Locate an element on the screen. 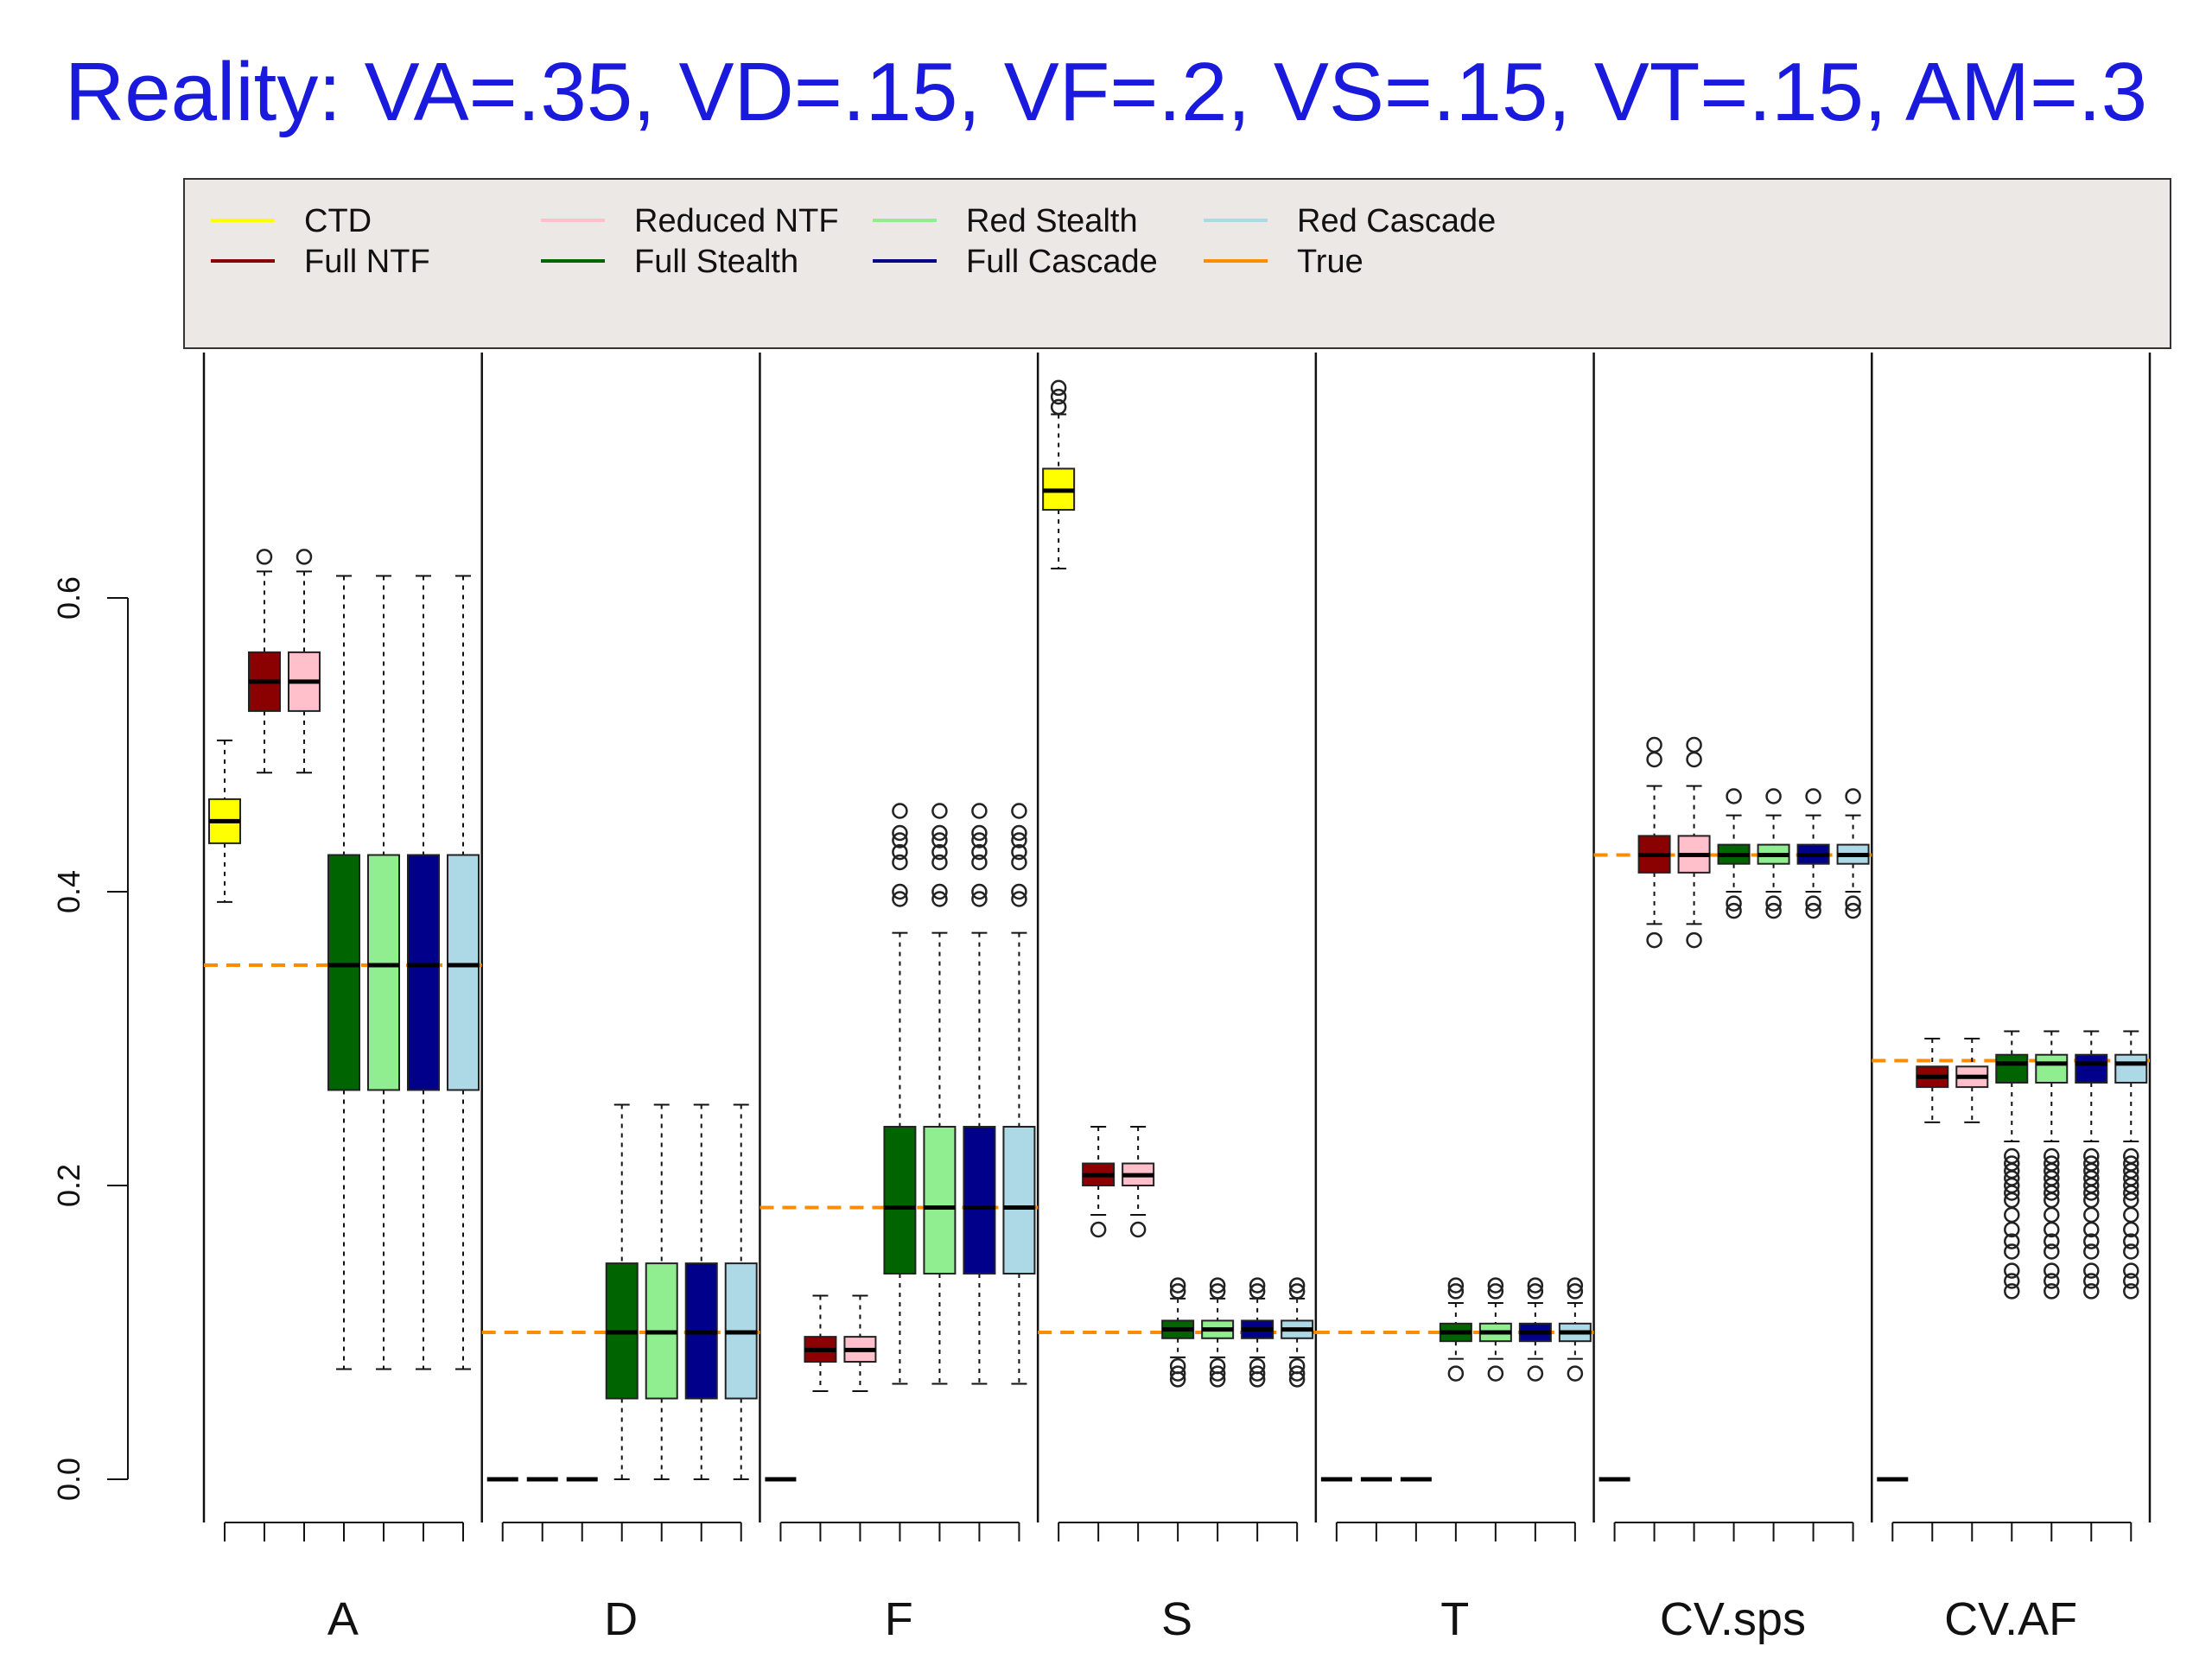  group-label: A is located at coordinates (343, 1619).